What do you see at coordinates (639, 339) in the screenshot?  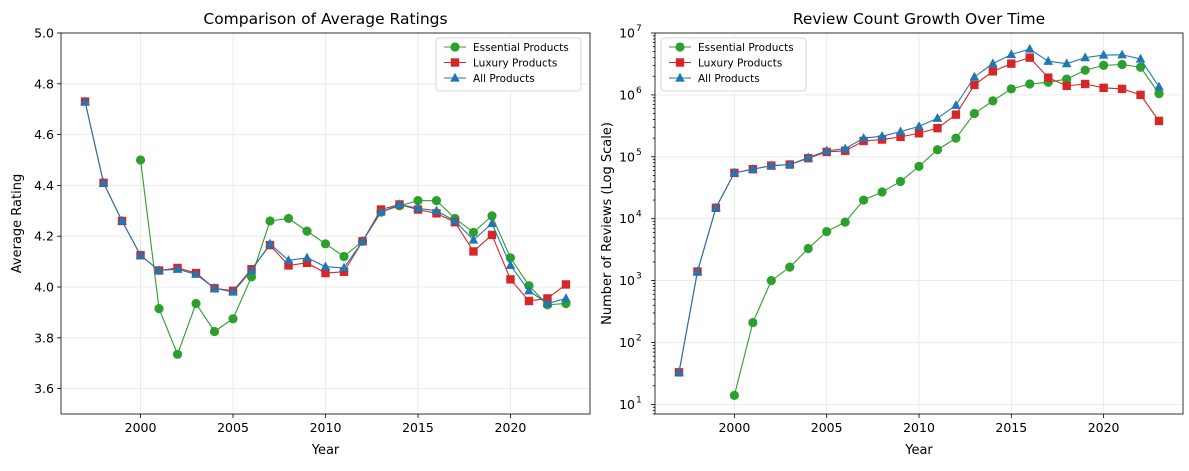 I see `y-tick-exponent: 2` at bounding box center [639, 339].